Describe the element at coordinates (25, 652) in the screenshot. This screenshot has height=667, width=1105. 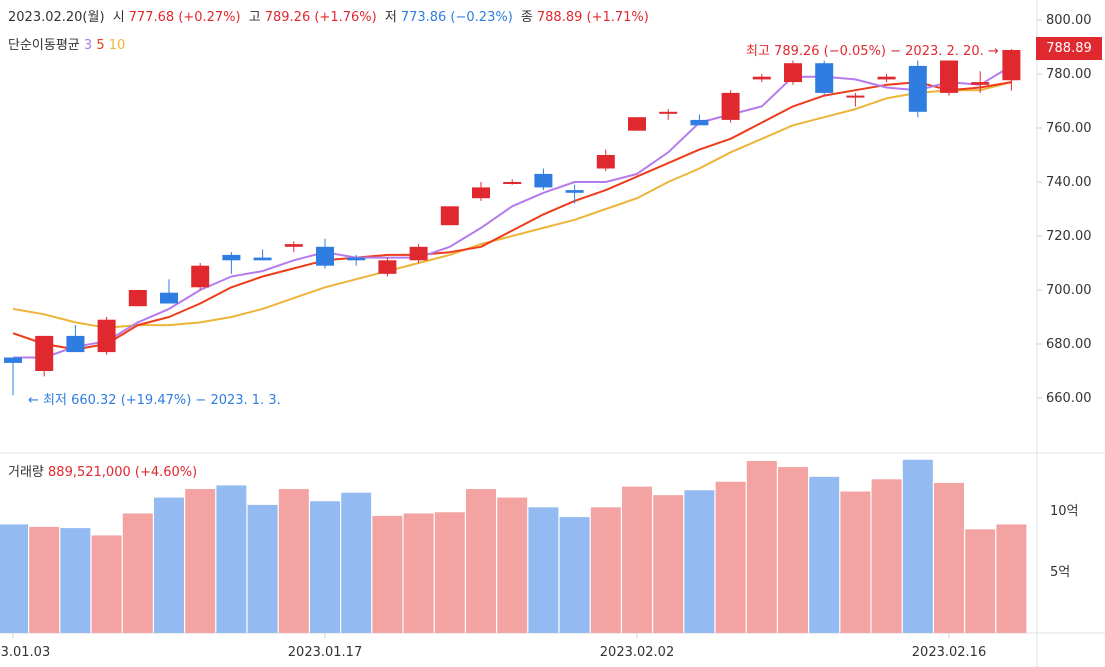
I see `time-tick-label: 2023.01.03` at that location.